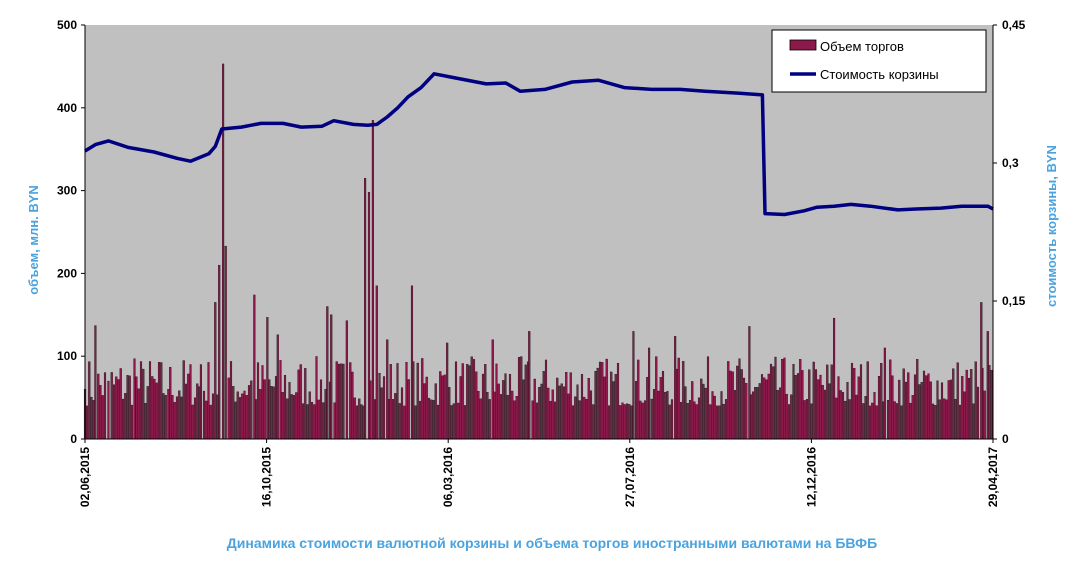  What do you see at coordinates (862, 46) in the screenshot?
I see `legend-label-volume: Объем торгов` at bounding box center [862, 46].